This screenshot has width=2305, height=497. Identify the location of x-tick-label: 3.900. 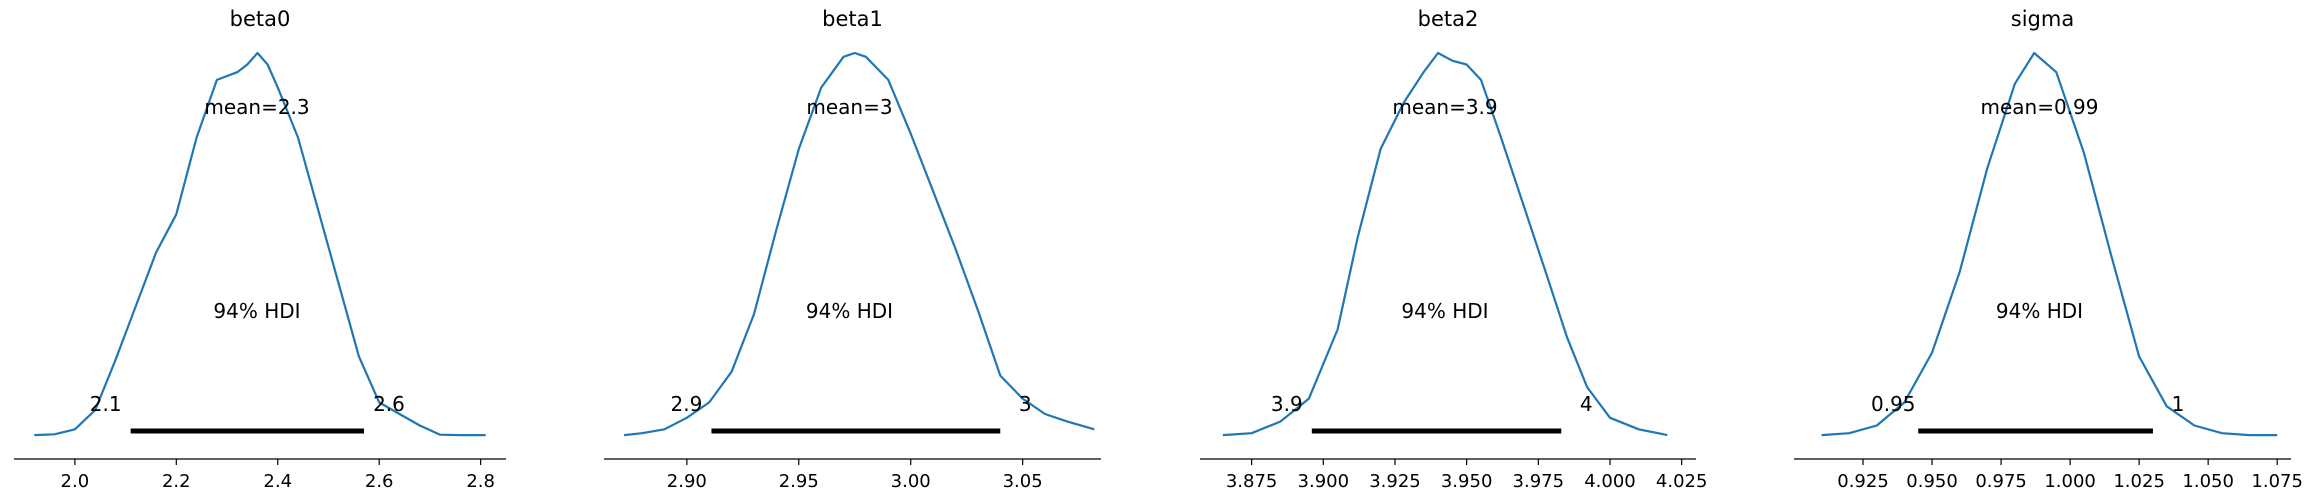
(1324, 481).